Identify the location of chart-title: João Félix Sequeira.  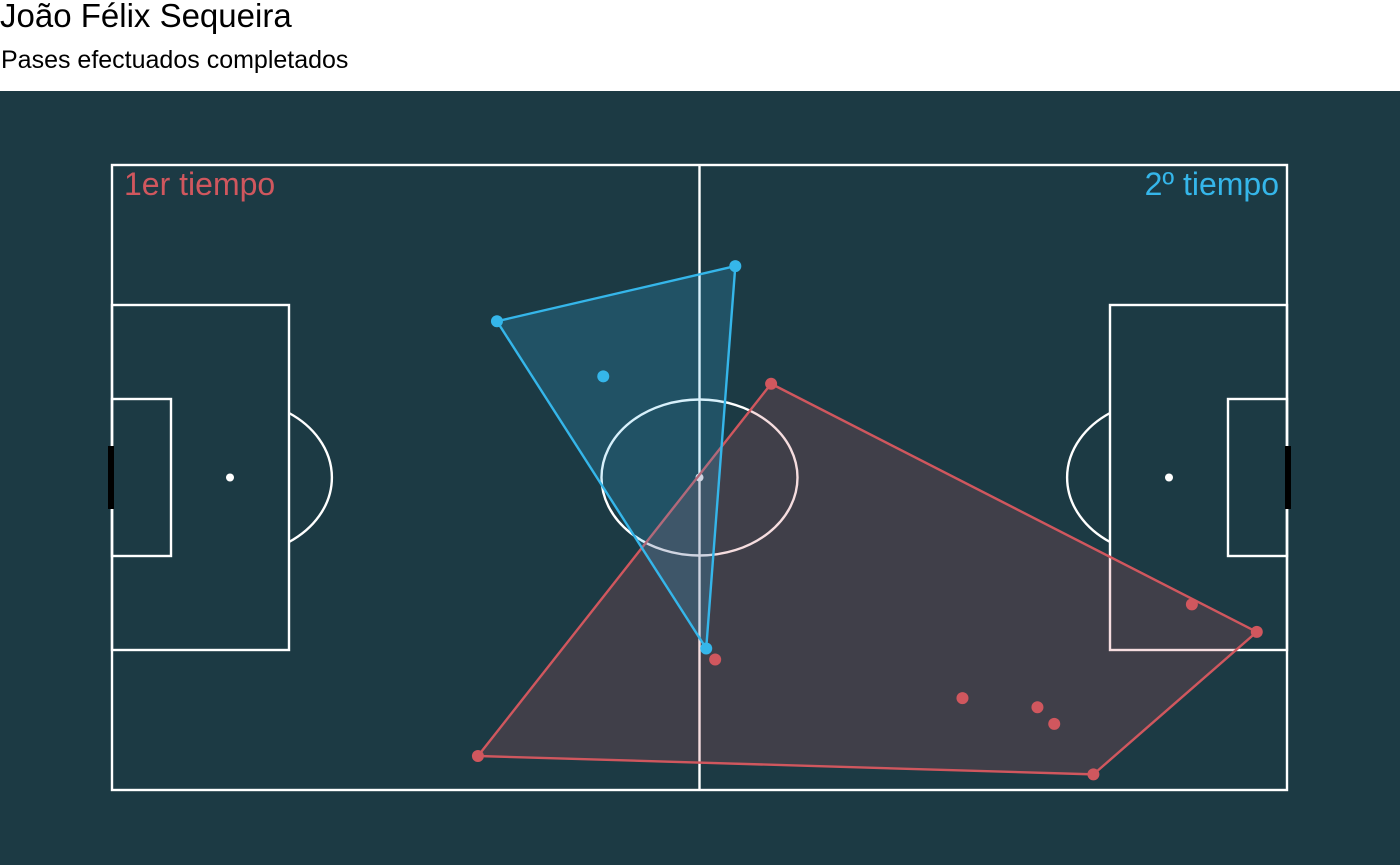
(146, 17).